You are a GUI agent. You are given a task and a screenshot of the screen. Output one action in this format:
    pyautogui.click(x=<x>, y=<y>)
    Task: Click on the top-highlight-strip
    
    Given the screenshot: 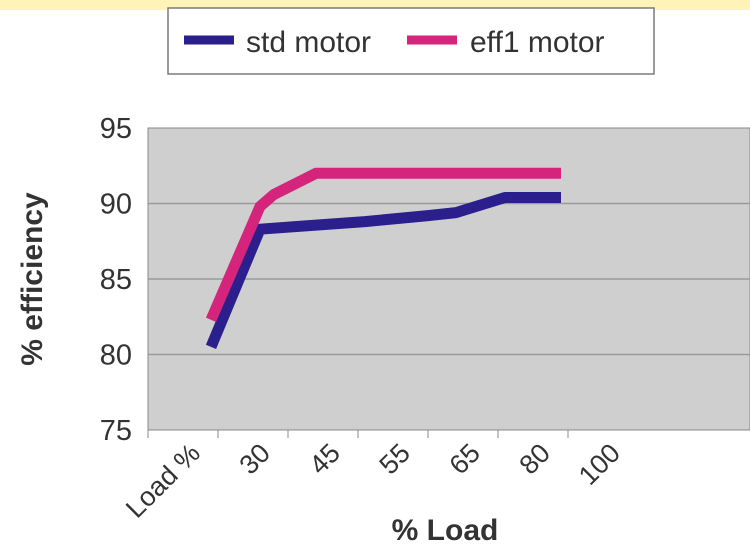 What is the action you would take?
    pyautogui.click(x=375, y=5)
    